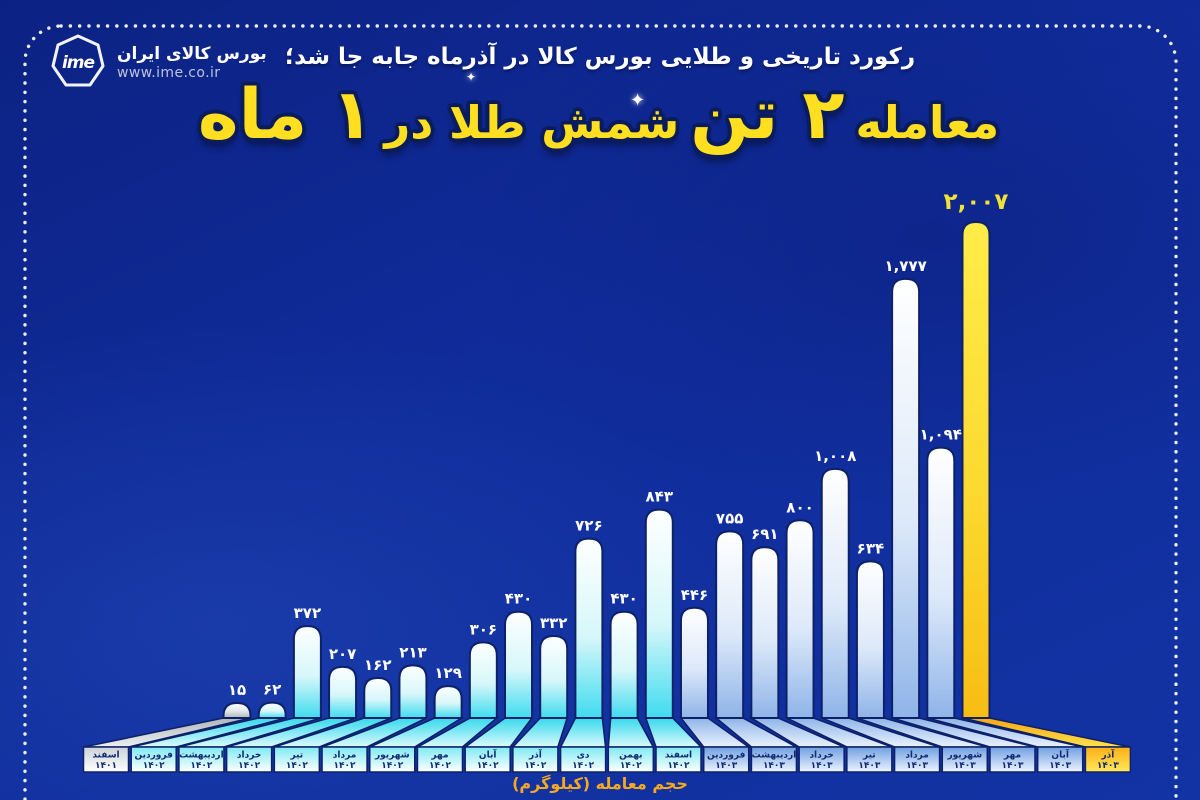  I want to click on title-segment: ۱ ماه, so click(285, 115).